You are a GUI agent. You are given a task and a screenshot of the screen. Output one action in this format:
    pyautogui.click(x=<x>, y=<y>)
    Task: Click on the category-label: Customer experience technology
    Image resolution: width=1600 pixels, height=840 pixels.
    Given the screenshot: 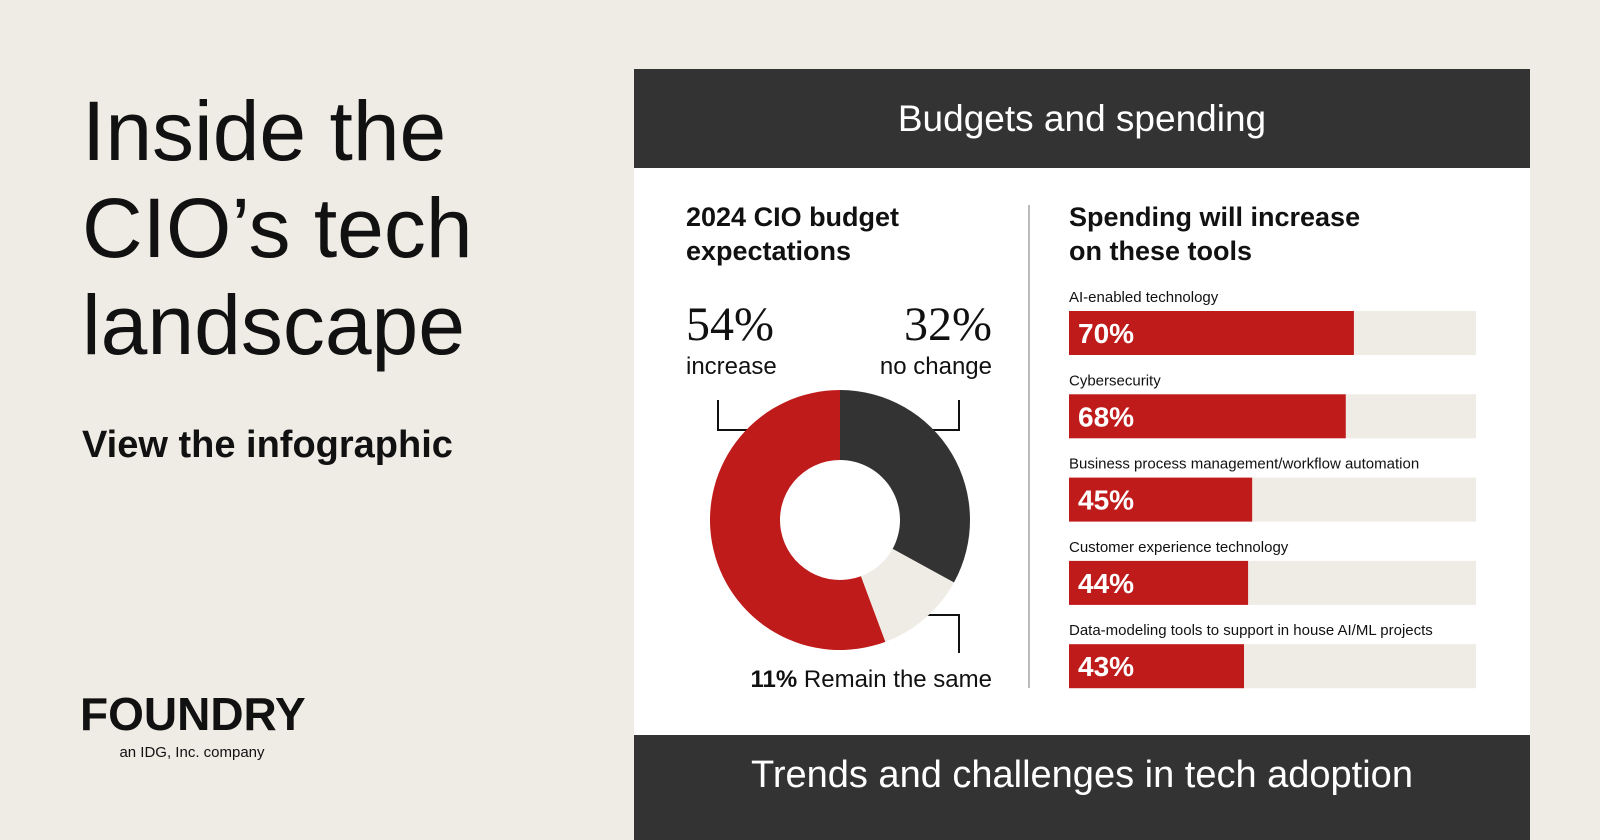 What is the action you would take?
    pyautogui.click(x=1179, y=547)
    